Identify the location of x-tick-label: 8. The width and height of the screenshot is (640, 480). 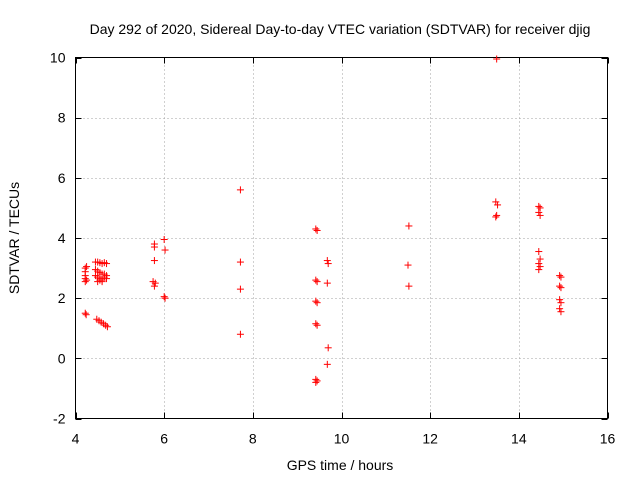
(253, 439).